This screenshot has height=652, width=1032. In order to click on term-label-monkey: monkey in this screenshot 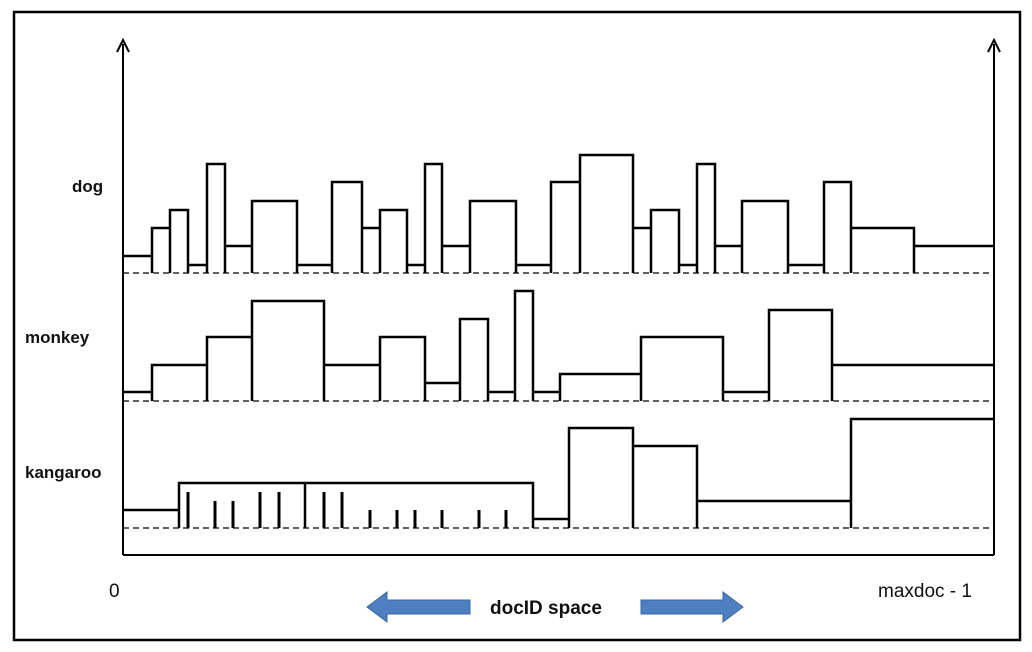, I will do `click(57, 337)`.